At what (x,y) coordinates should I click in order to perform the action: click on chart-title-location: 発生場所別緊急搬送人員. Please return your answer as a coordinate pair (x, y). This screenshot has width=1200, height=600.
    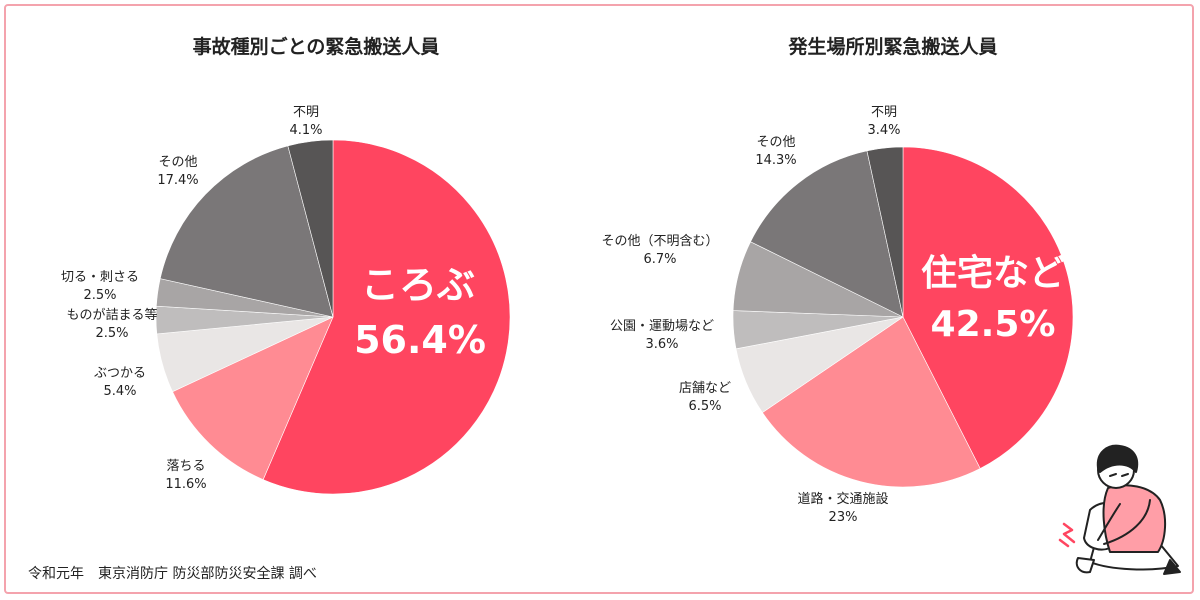
    Looking at the image, I should click on (893, 47).